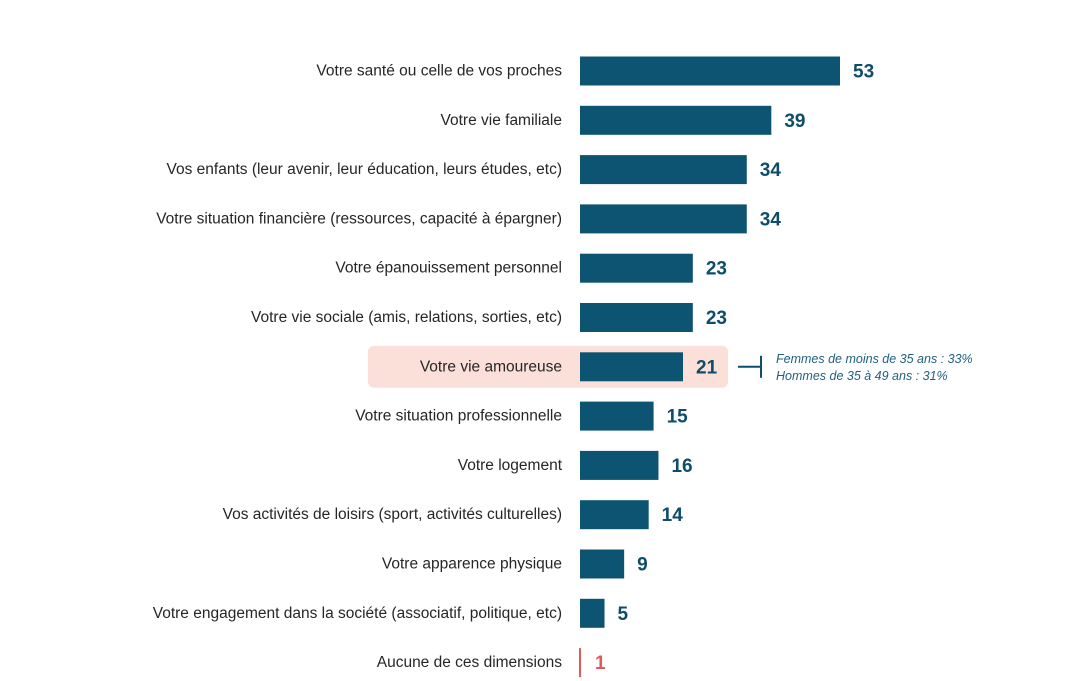 The width and height of the screenshot is (1080, 681). Describe the element at coordinates (874, 359) in the screenshot. I see `annotation-text: Femmes de moins de 35 ans : 33%` at that location.